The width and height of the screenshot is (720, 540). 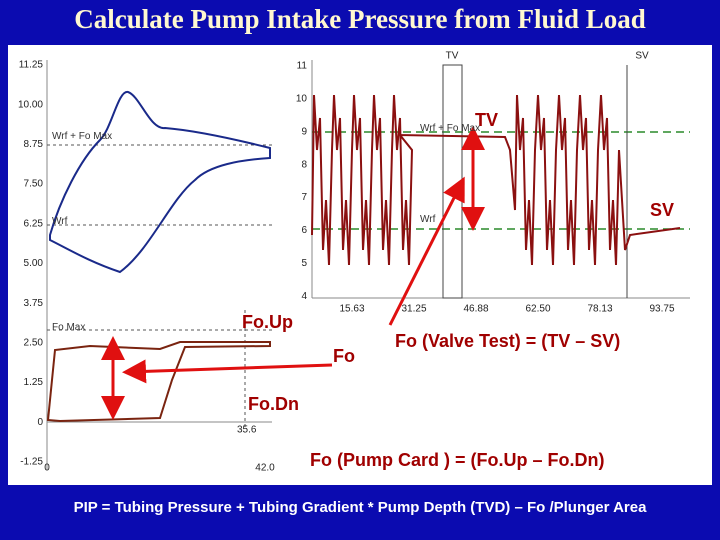 I want to click on x-tick-label: 62.50, so click(x=537, y=309).